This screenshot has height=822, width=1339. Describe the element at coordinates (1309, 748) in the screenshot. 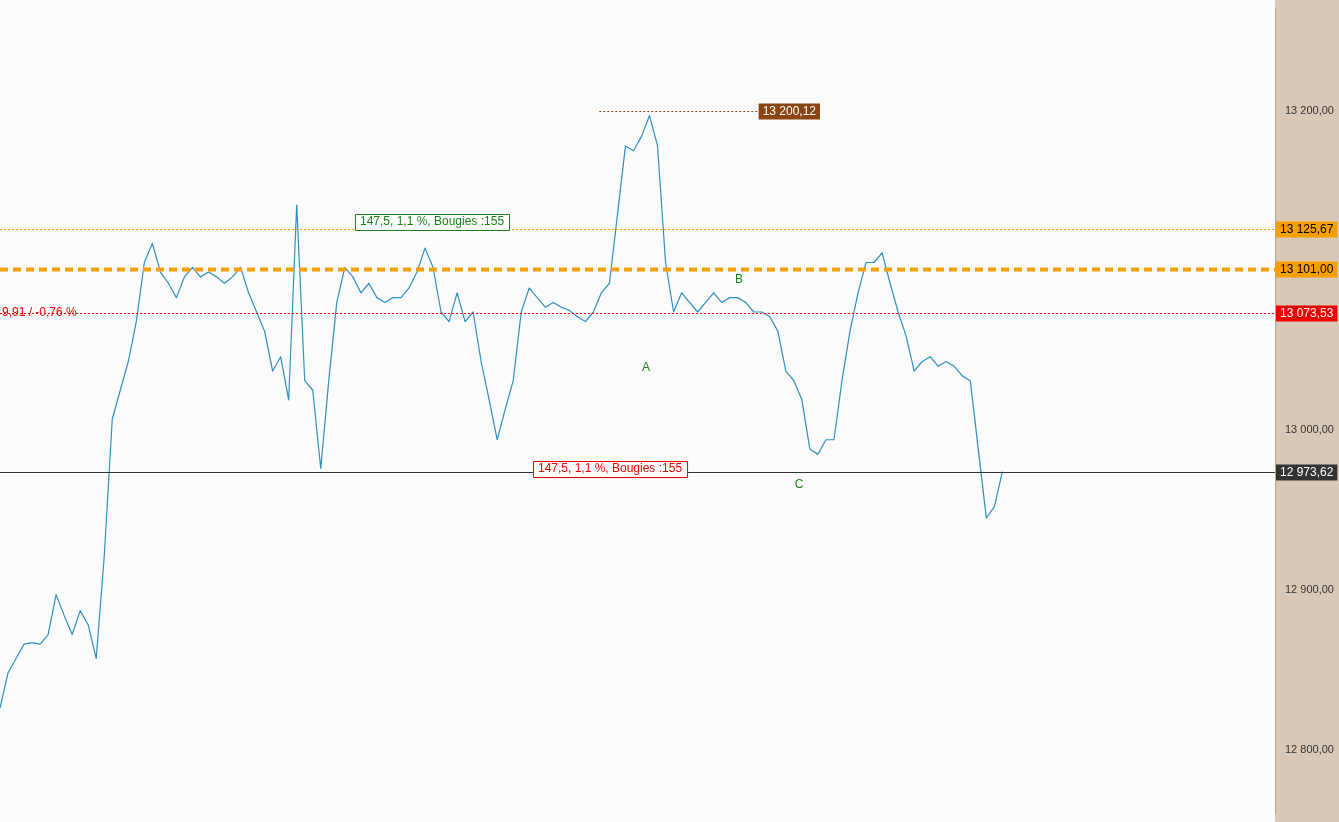

I see `y-tick-label: 12 800,00` at that location.